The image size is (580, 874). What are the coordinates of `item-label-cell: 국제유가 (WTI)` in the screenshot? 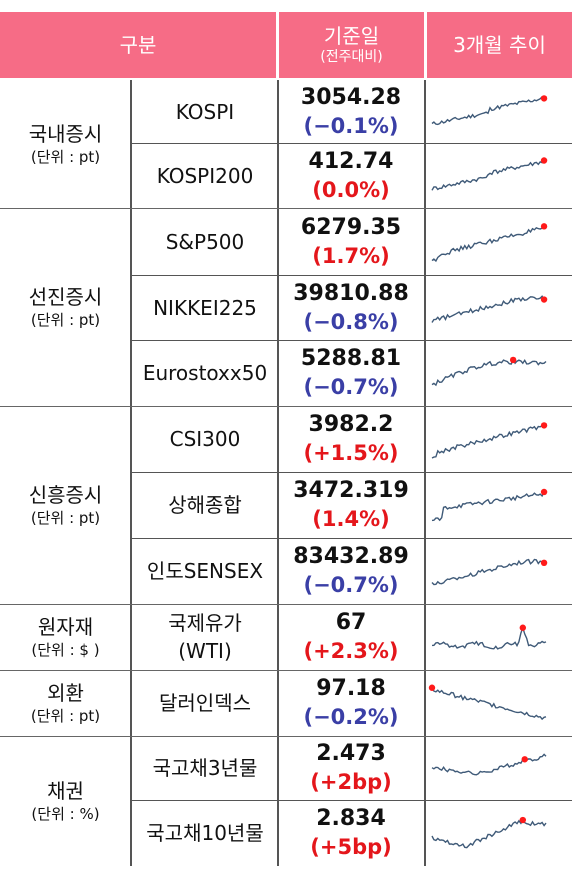 It's located at (205, 637).